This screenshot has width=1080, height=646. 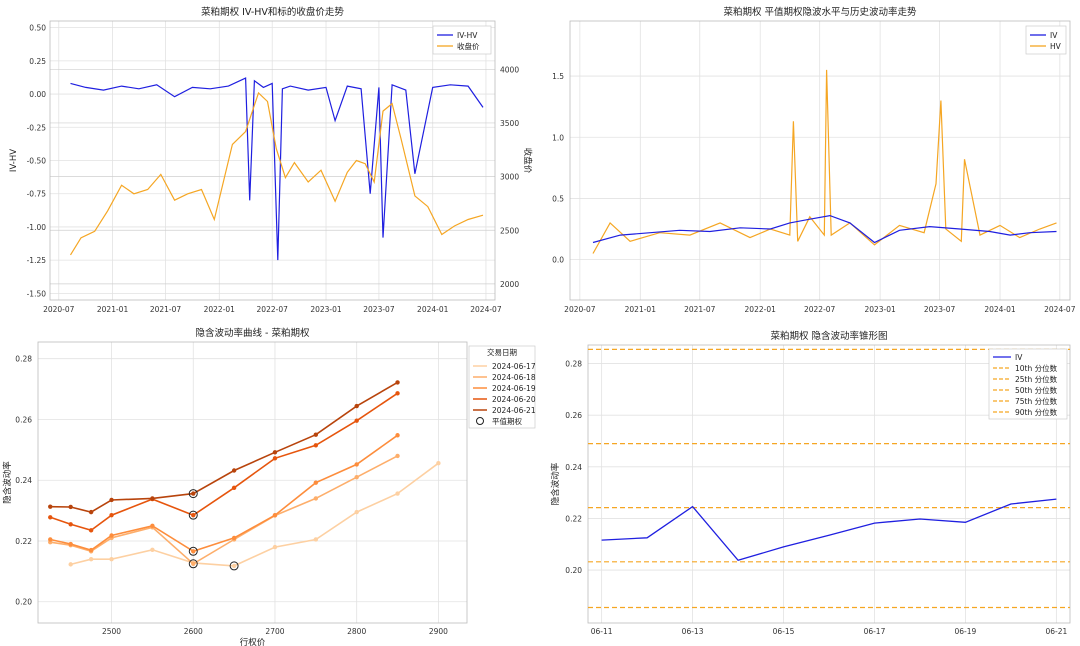 I want to click on legend-title: 交易日期, so click(x=502, y=352).